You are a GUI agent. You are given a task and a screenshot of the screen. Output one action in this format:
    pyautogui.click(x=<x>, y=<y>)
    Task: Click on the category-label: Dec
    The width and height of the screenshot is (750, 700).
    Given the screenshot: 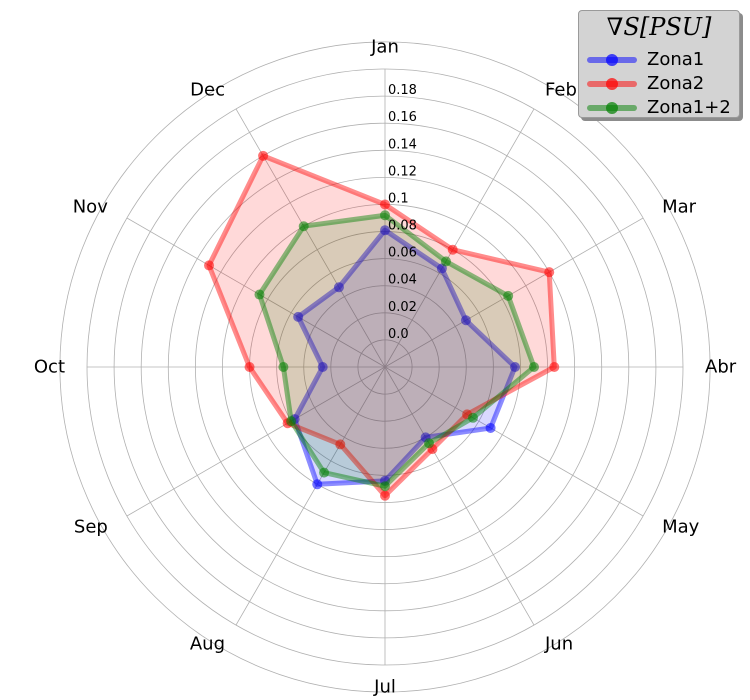 What is the action you would take?
    pyautogui.click(x=207, y=89)
    